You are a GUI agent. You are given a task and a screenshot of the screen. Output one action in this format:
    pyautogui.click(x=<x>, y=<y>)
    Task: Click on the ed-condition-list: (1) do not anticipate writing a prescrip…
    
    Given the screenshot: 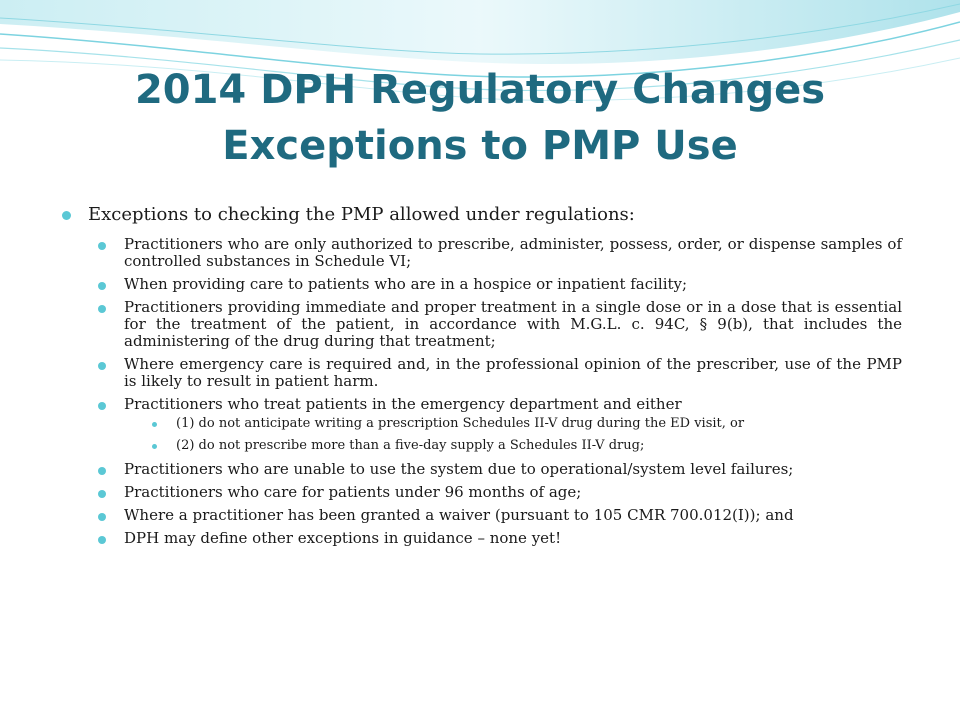 What is the action you would take?
    pyautogui.click(x=527, y=435)
    